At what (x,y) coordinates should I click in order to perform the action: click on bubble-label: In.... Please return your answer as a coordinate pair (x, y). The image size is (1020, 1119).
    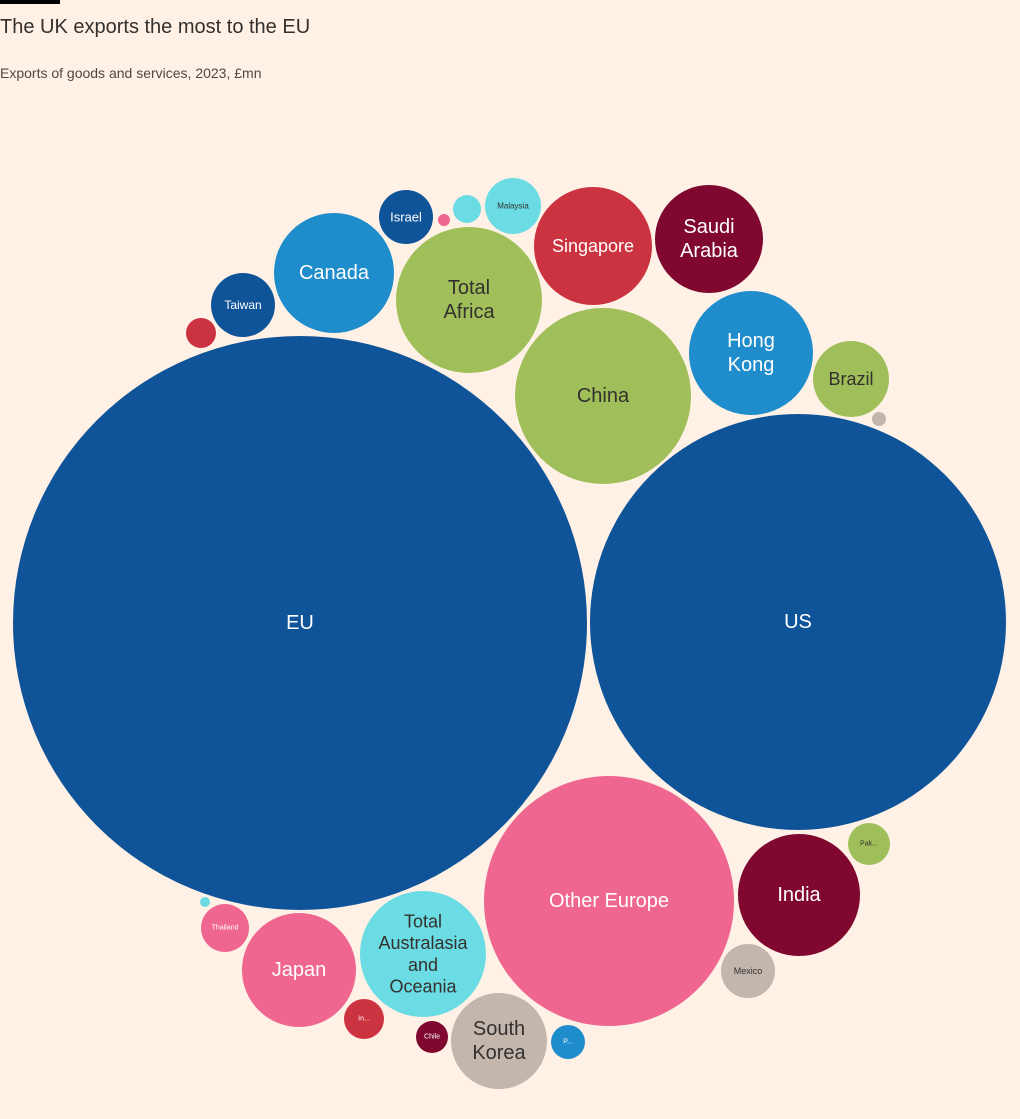
    Looking at the image, I should click on (364, 1019).